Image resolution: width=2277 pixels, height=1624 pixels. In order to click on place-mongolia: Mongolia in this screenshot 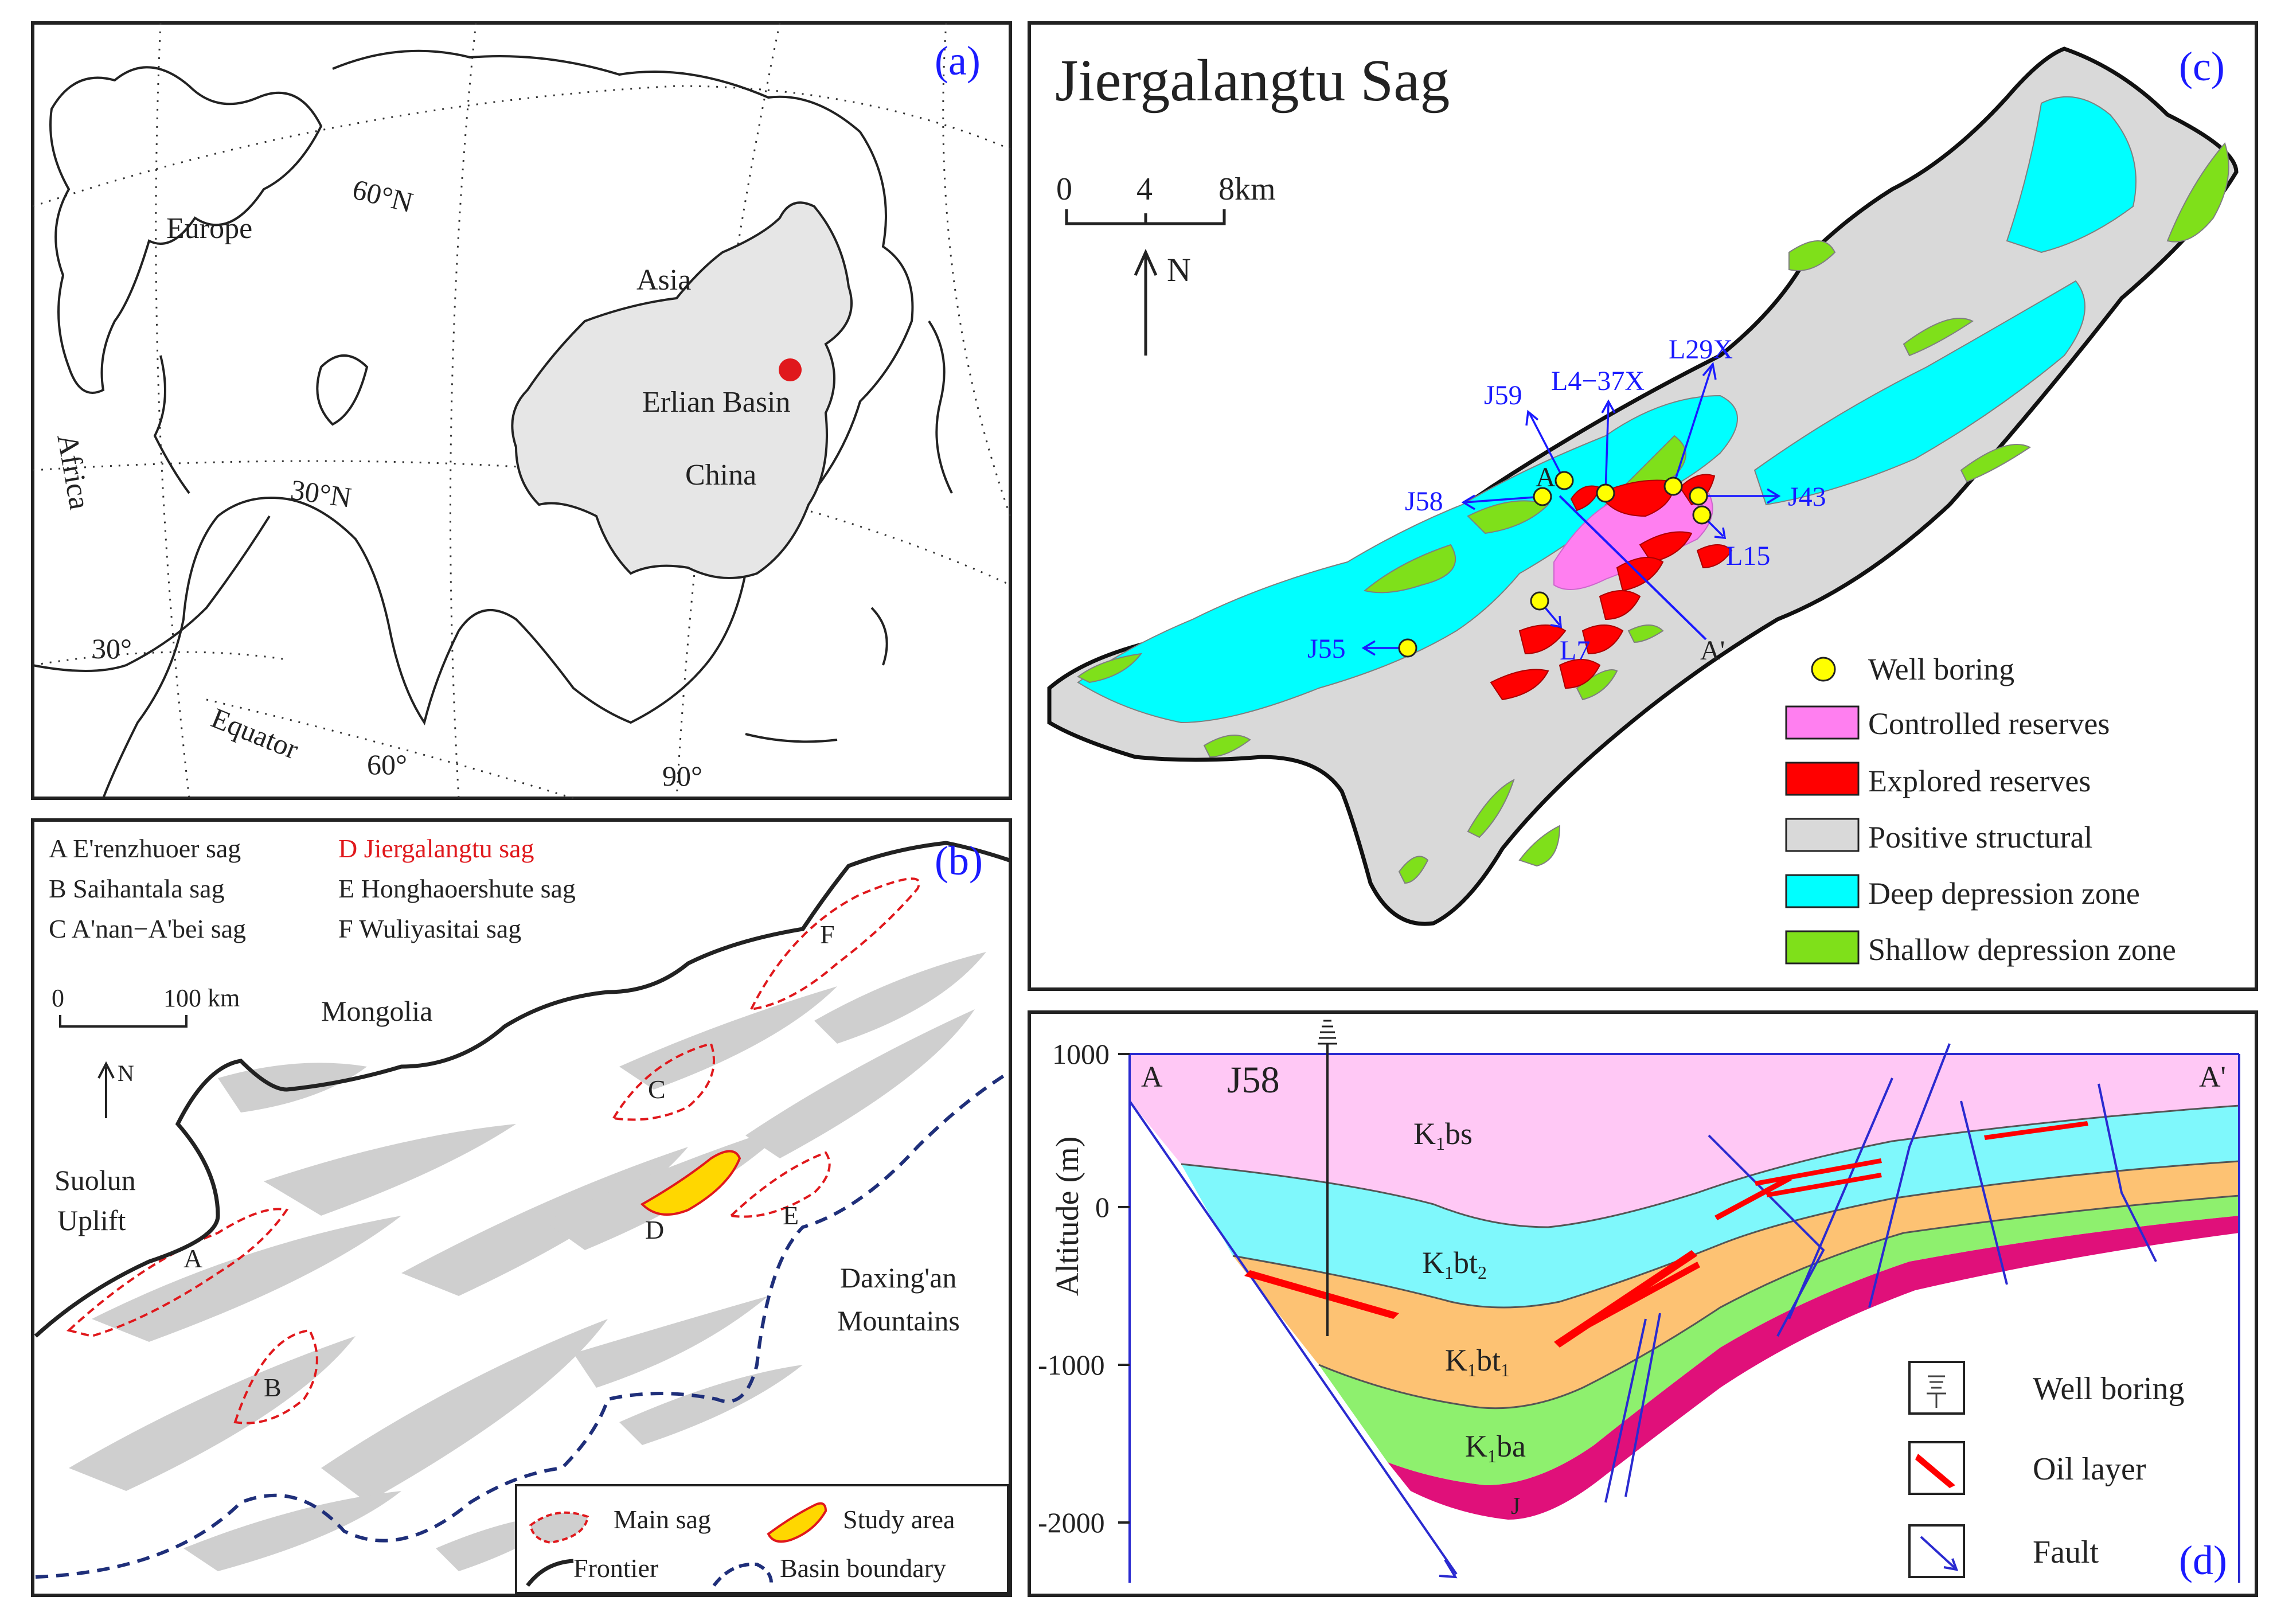, I will do `click(376, 1011)`.